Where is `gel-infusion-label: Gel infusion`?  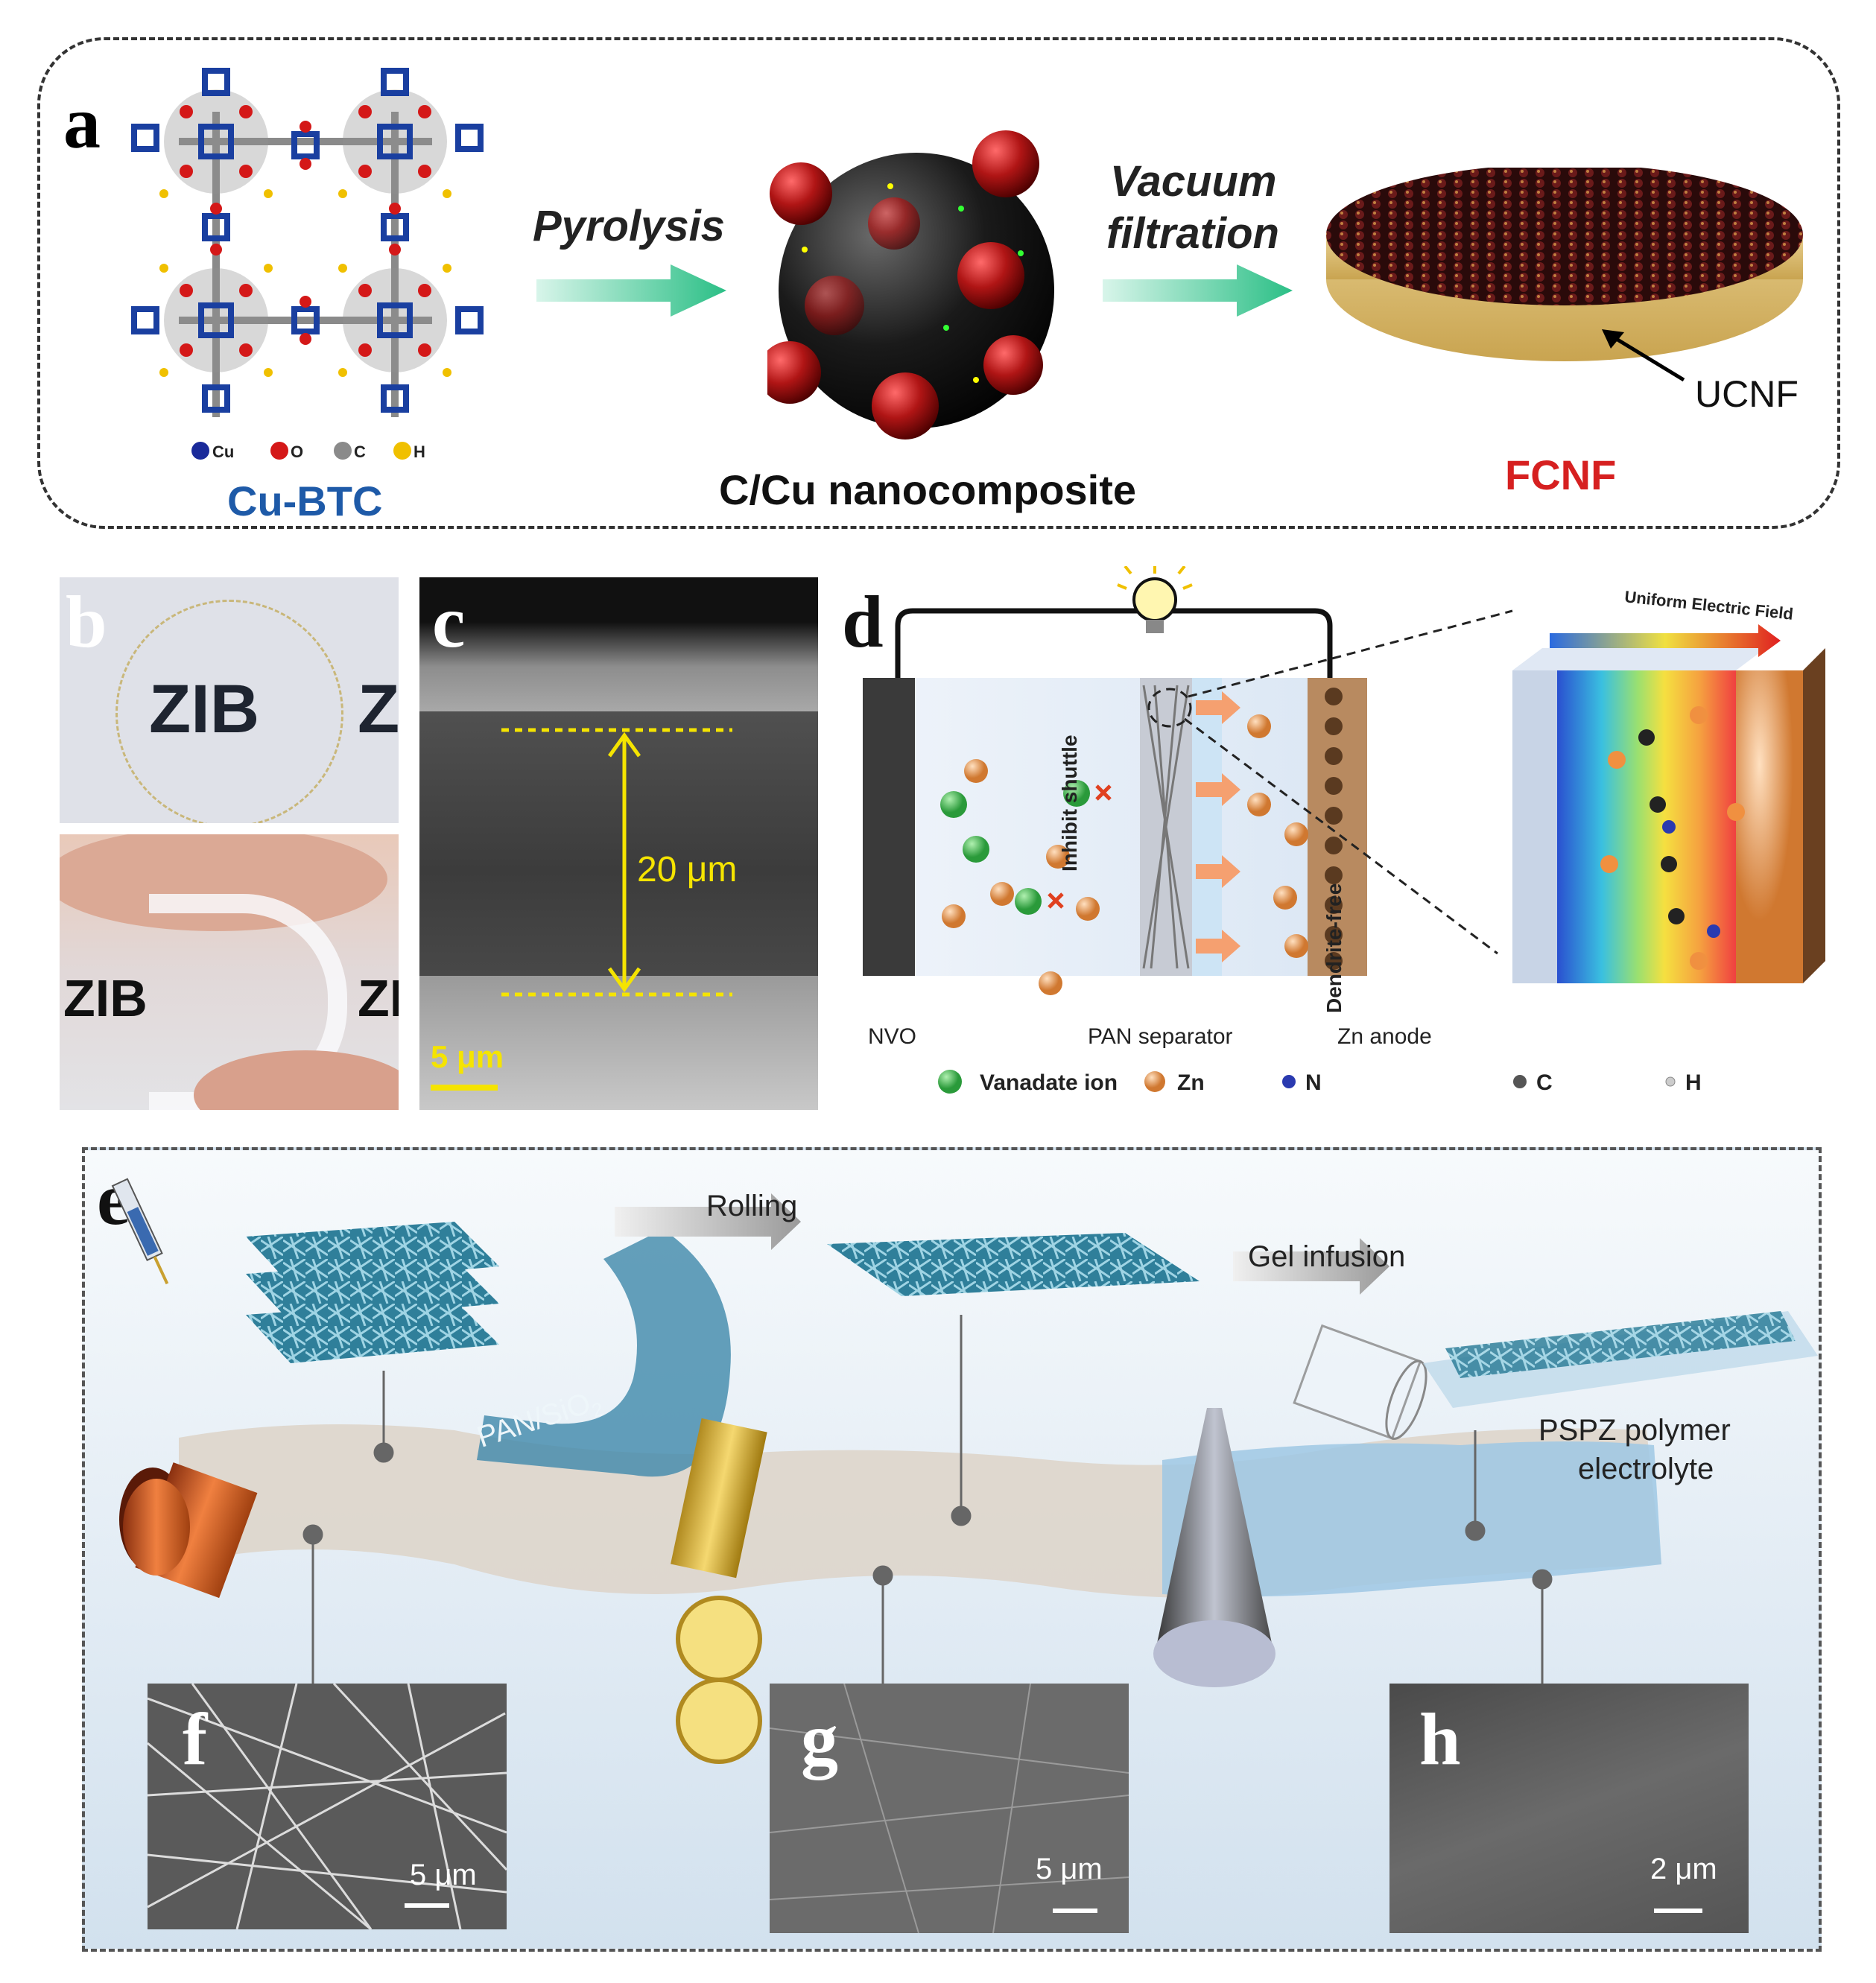
gel-infusion-label: Gel infusion is located at coordinates (1327, 1256).